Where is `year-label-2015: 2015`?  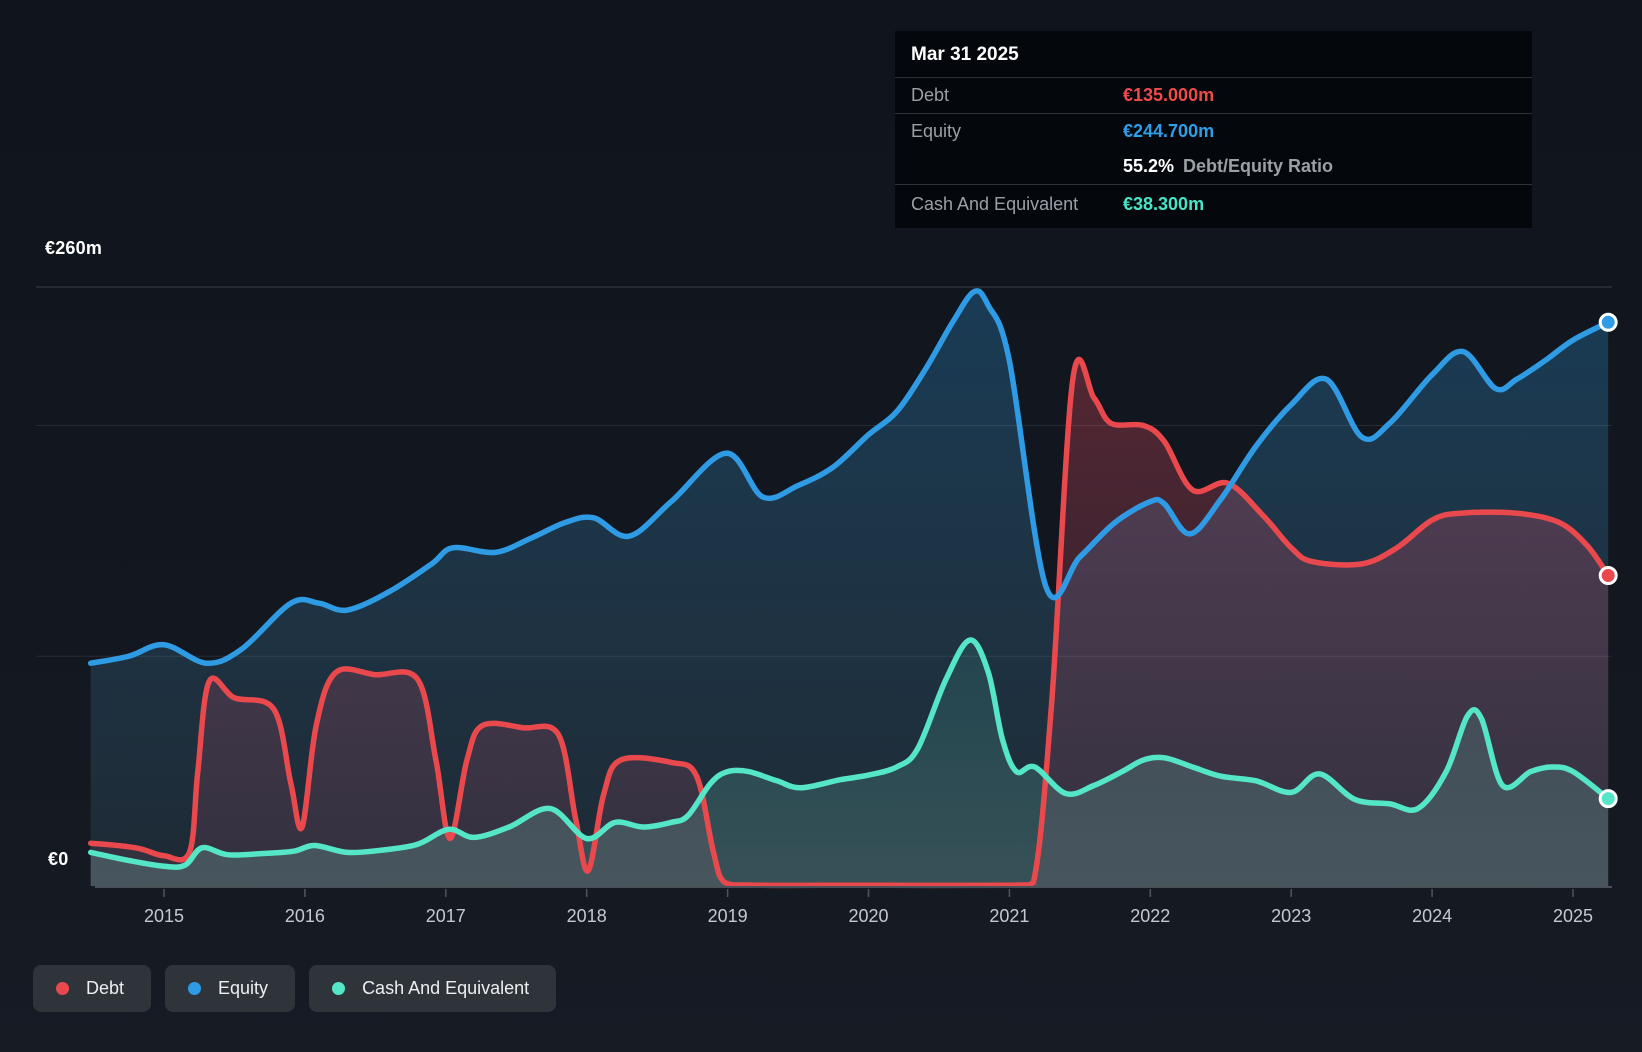
year-label-2015: 2015 is located at coordinates (164, 916).